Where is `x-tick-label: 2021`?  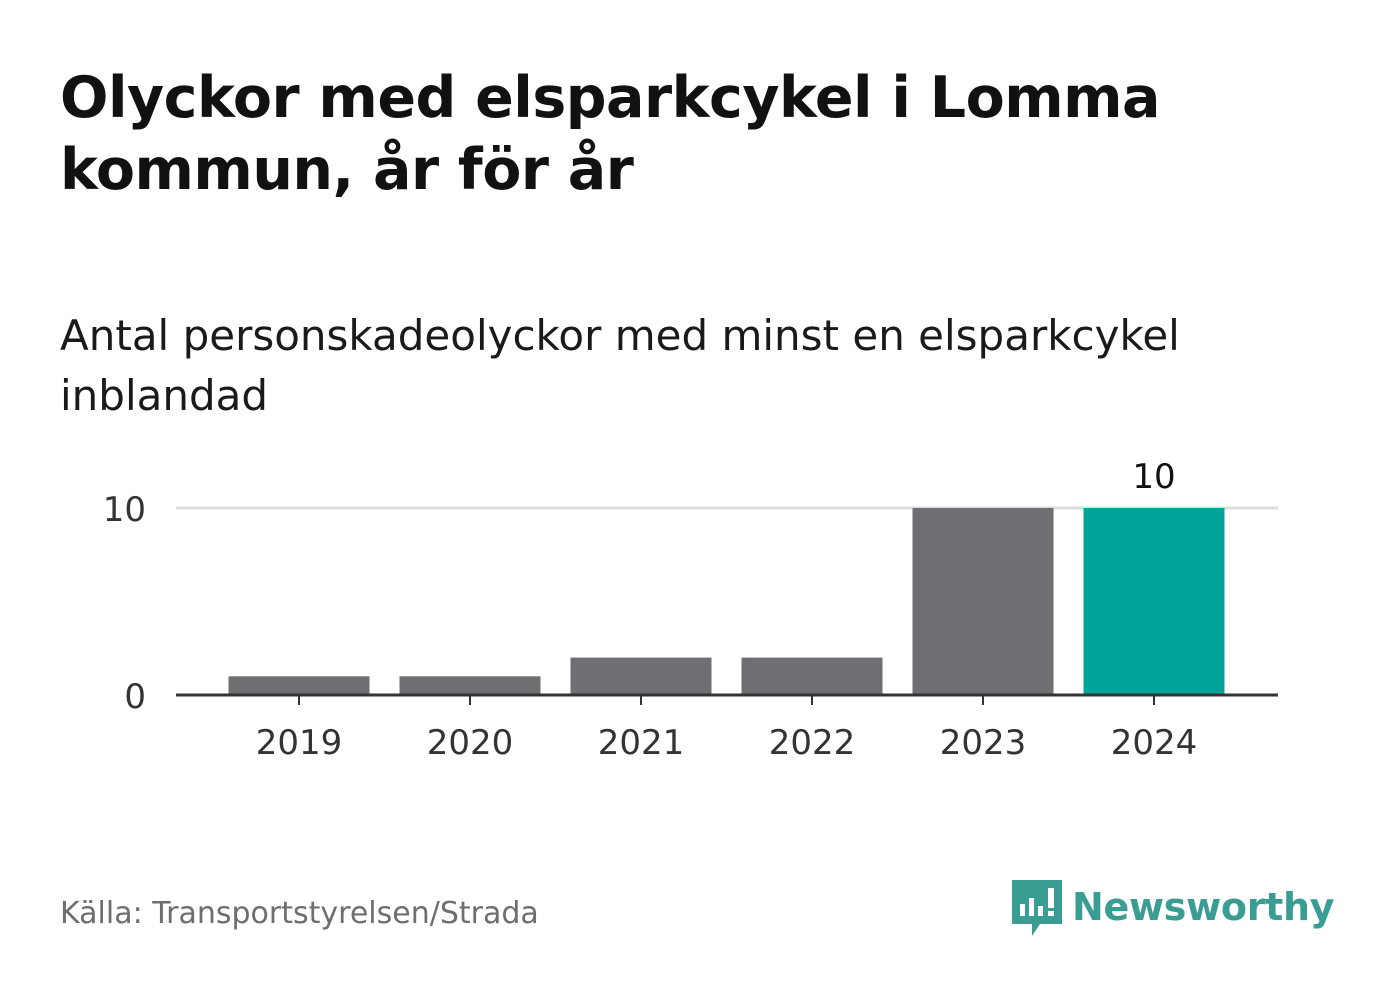 x-tick-label: 2021 is located at coordinates (641, 743).